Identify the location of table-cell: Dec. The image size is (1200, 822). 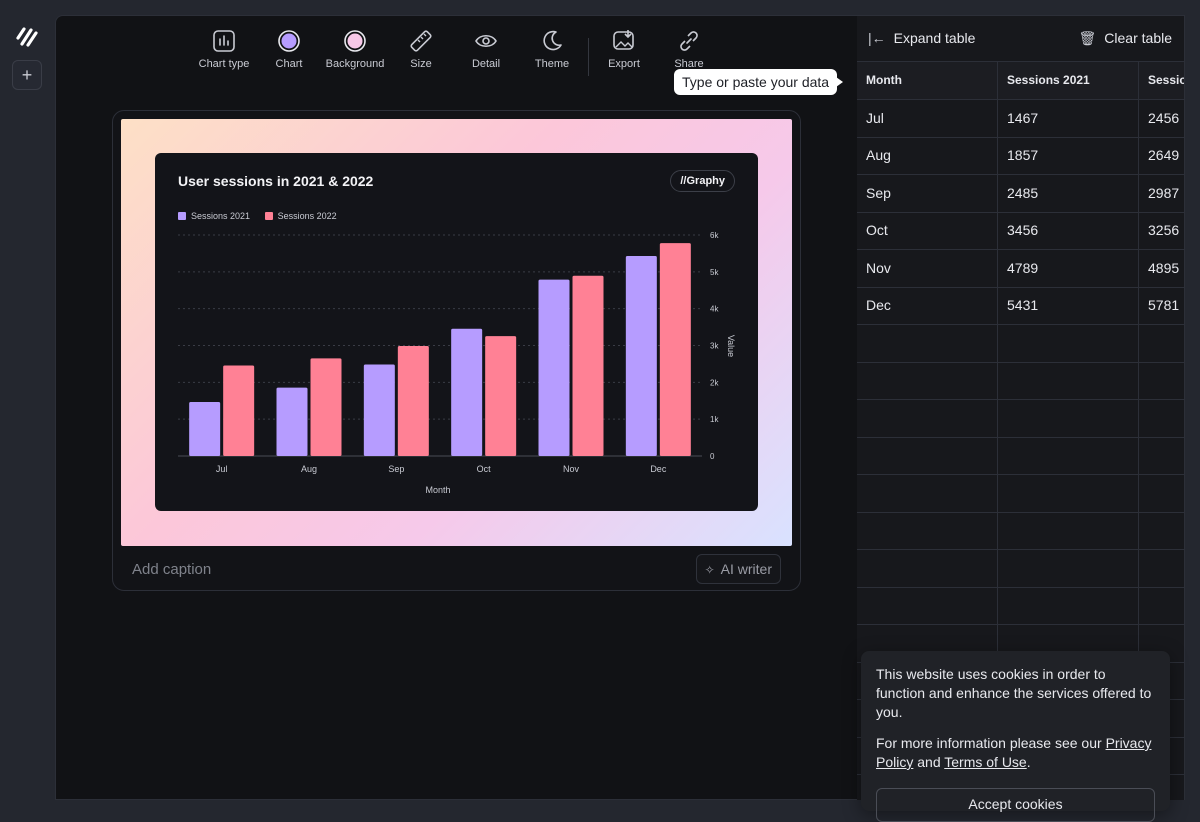
(927, 305).